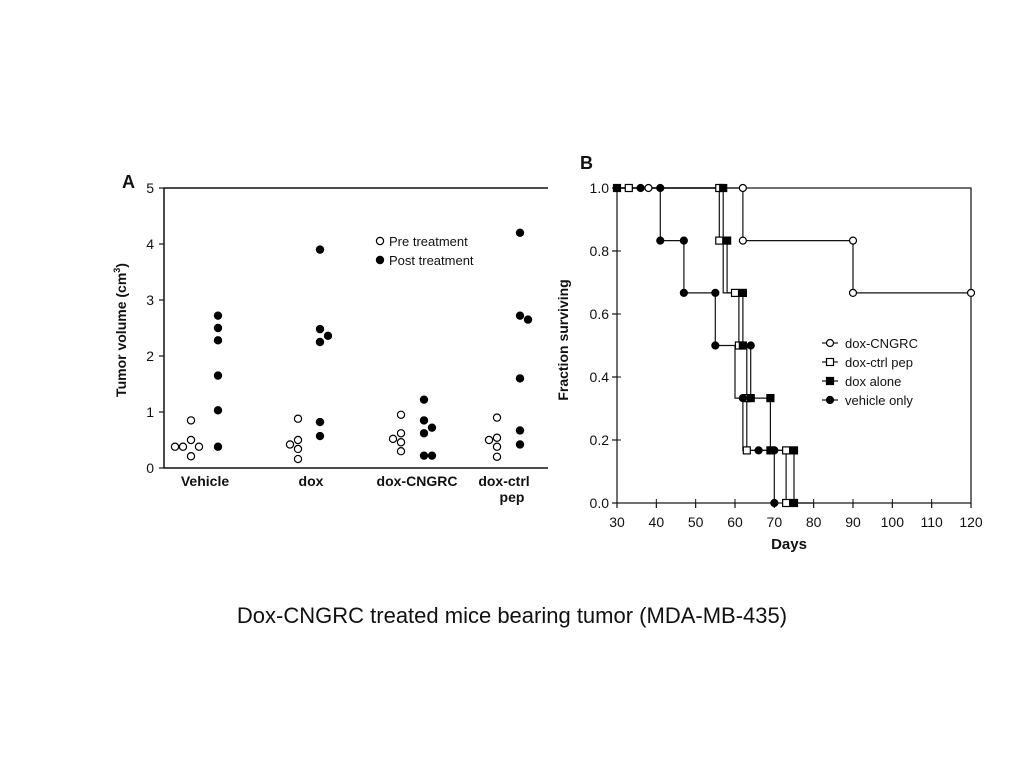 The height and width of the screenshot is (768, 1024). Describe the element at coordinates (971, 522) in the screenshot. I see `panel-b-x-tick-label: 120` at that location.